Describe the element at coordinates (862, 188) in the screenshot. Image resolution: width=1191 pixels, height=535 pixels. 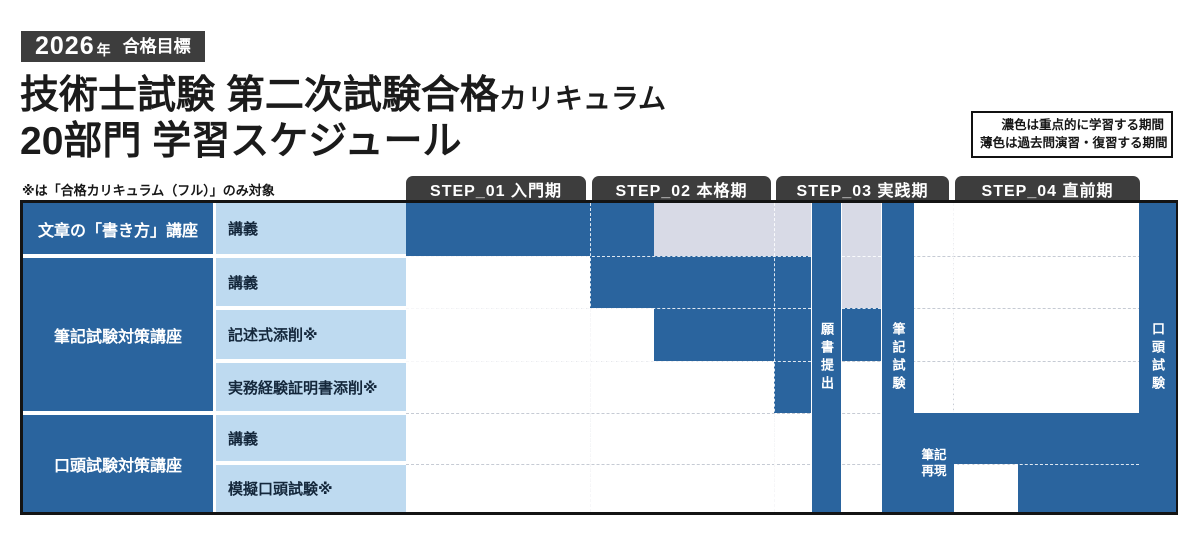
I see `step-header-03: STEP_03 実践期` at that location.